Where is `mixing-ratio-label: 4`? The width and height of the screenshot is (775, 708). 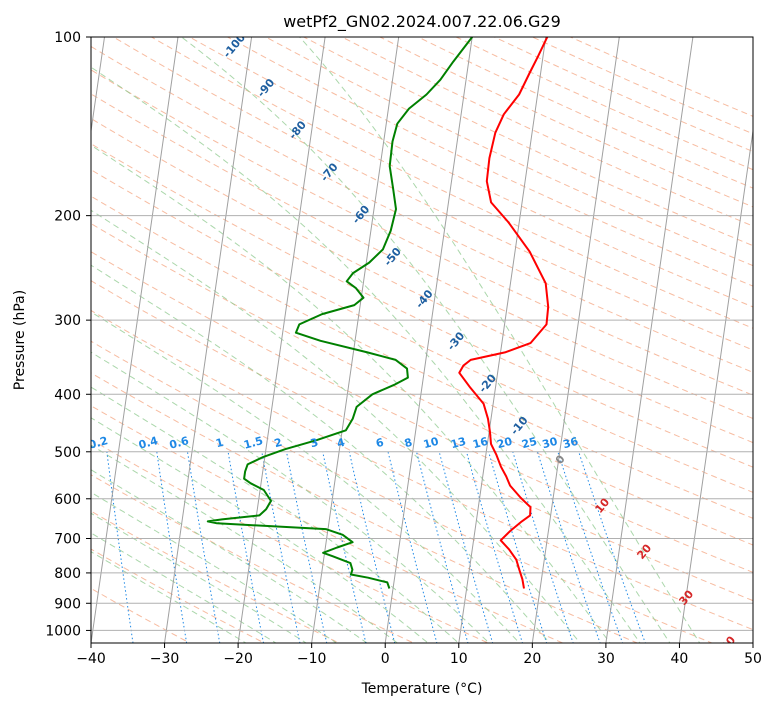
mixing-ratio-label: 4 is located at coordinates (341, 443).